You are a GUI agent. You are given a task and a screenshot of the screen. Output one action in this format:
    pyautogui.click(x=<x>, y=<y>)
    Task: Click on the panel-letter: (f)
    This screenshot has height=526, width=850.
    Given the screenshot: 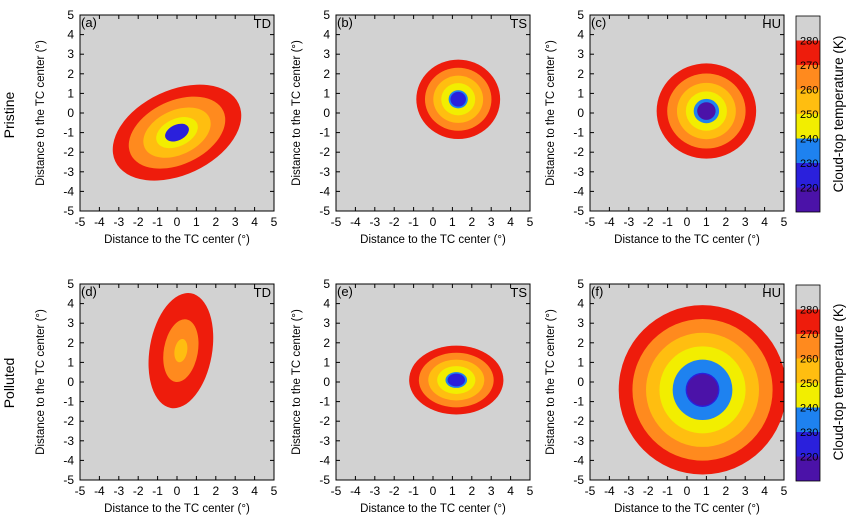 What is the action you would take?
    pyautogui.click(x=597, y=291)
    